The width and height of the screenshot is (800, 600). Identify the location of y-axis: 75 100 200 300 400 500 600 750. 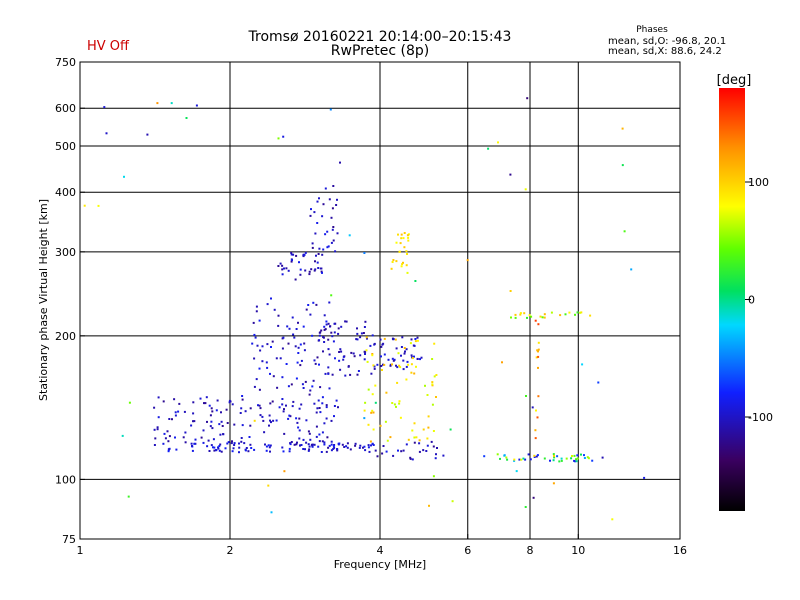
(70, 301).